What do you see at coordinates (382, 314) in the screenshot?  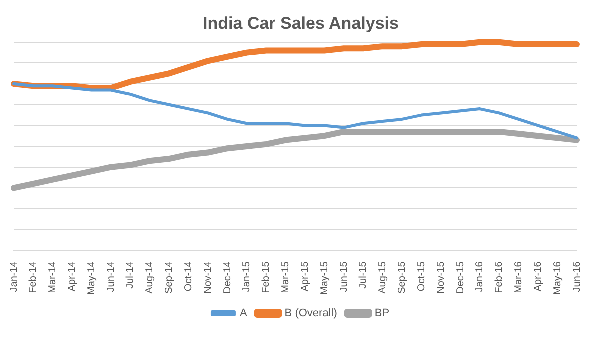 I see `legend-label: BP` at bounding box center [382, 314].